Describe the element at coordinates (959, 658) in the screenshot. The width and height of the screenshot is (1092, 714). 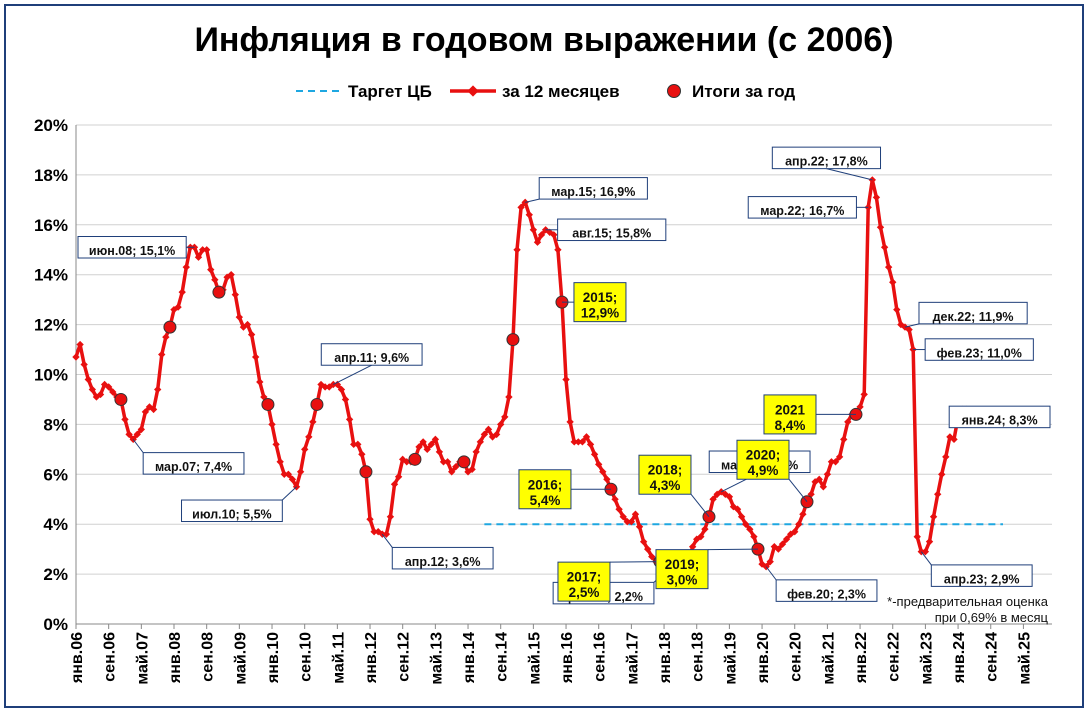
I see `x-tick-label: янв.24` at that location.